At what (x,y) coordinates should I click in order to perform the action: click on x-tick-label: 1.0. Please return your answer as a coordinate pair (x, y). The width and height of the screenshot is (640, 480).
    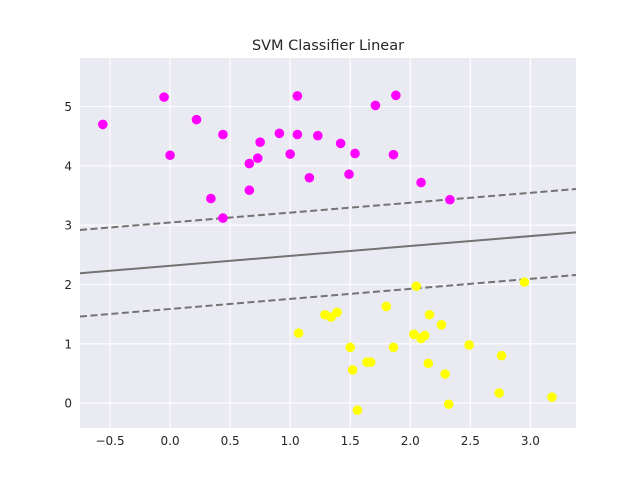
    Looking at the image, I should click on (290, 441).